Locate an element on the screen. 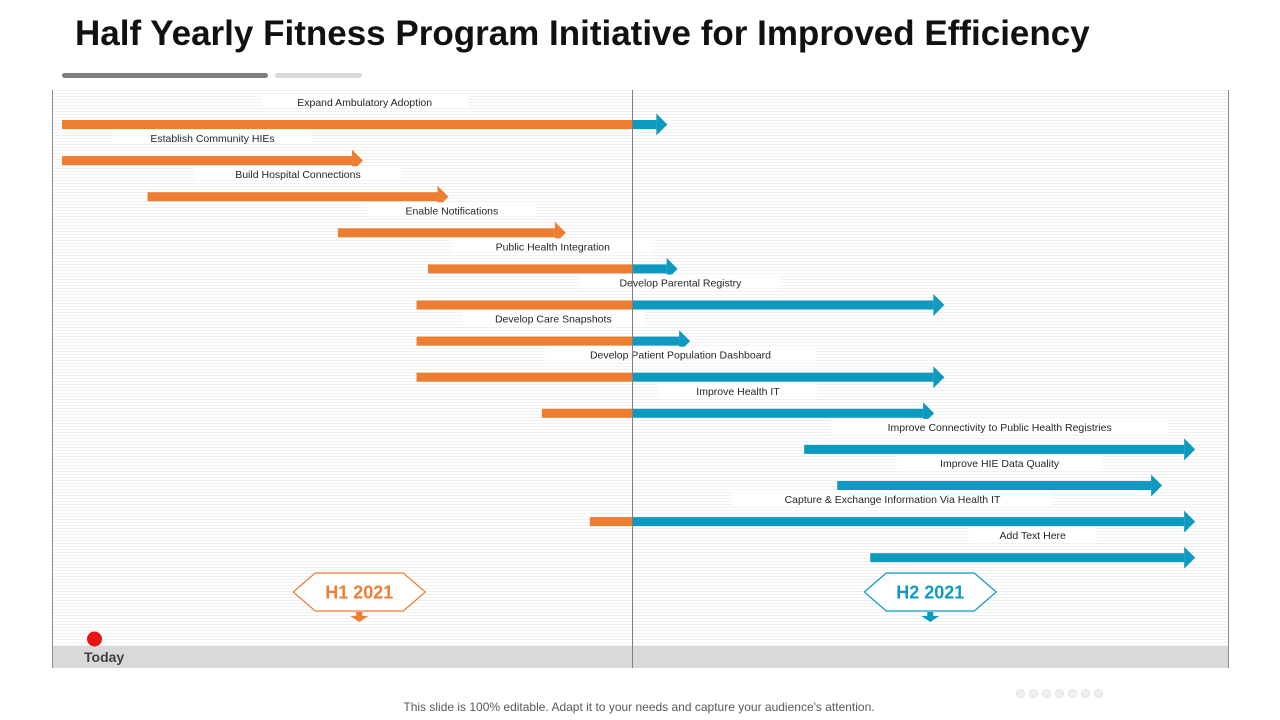 This screenshot has width=1280, height=720. task-label: Develop Parental Registry is located at coordinates (680, 284).